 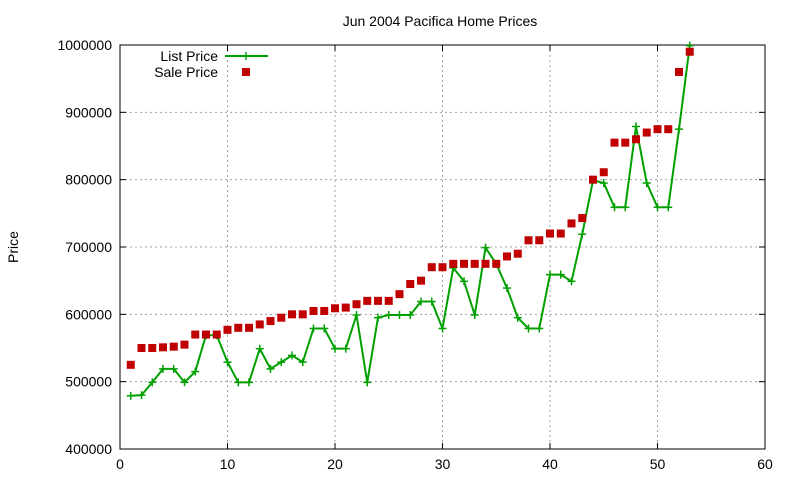 What do you see at coordinates (443, 464) in the screenshot?
I see `x-tick-label: 30` at bounding box center [443, 464].